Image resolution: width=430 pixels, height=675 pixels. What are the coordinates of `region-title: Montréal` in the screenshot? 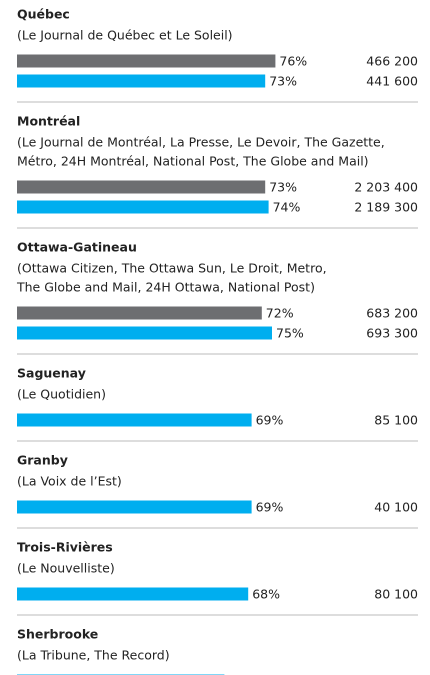 It's located at (48, 121).